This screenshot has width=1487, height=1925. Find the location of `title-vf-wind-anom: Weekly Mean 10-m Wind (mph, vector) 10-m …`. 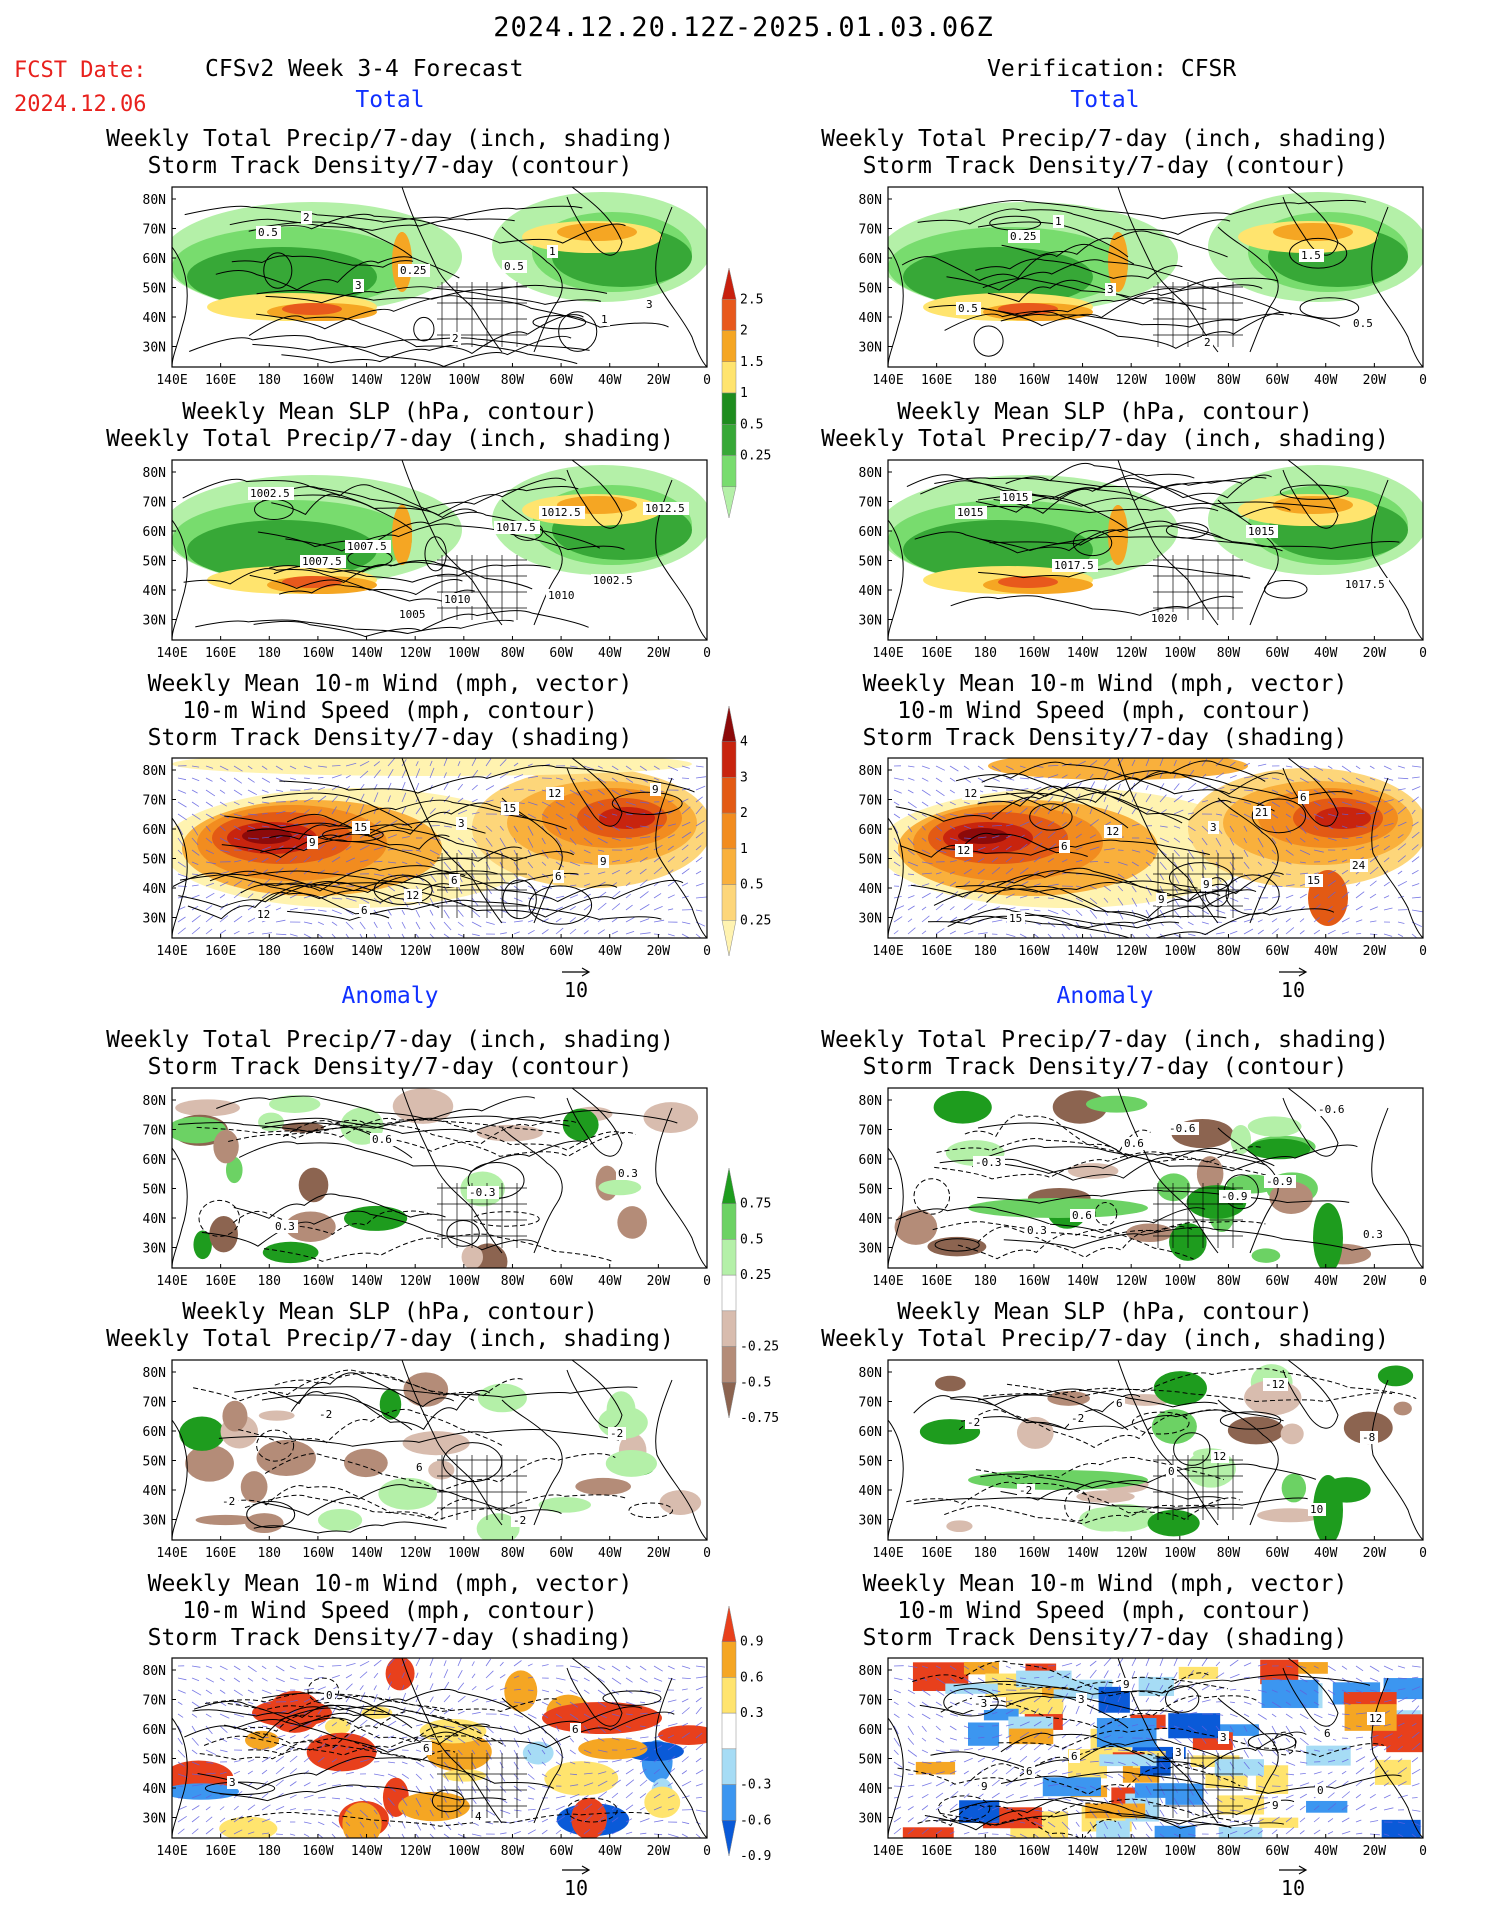

title-vf-wind-anom: Weekly Mean 10-m Wind (mph, vector) 10-m … is located at coordinates (1105, 1611).